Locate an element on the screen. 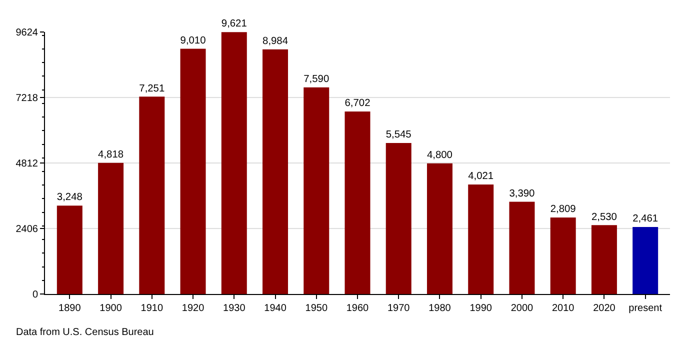 The width and height of the screenshot is (700, 350). x-tick-label: 1900 is located at coordinates (111, 308).